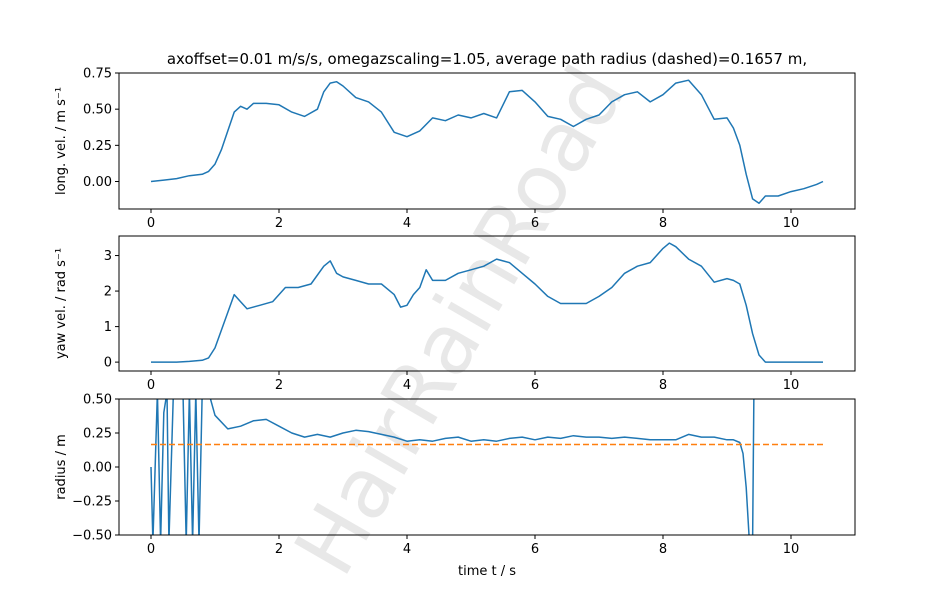  Describe the element at coordinates (92, 502) in the screenshot. I see `y-tick-label: −0.25` at that location.